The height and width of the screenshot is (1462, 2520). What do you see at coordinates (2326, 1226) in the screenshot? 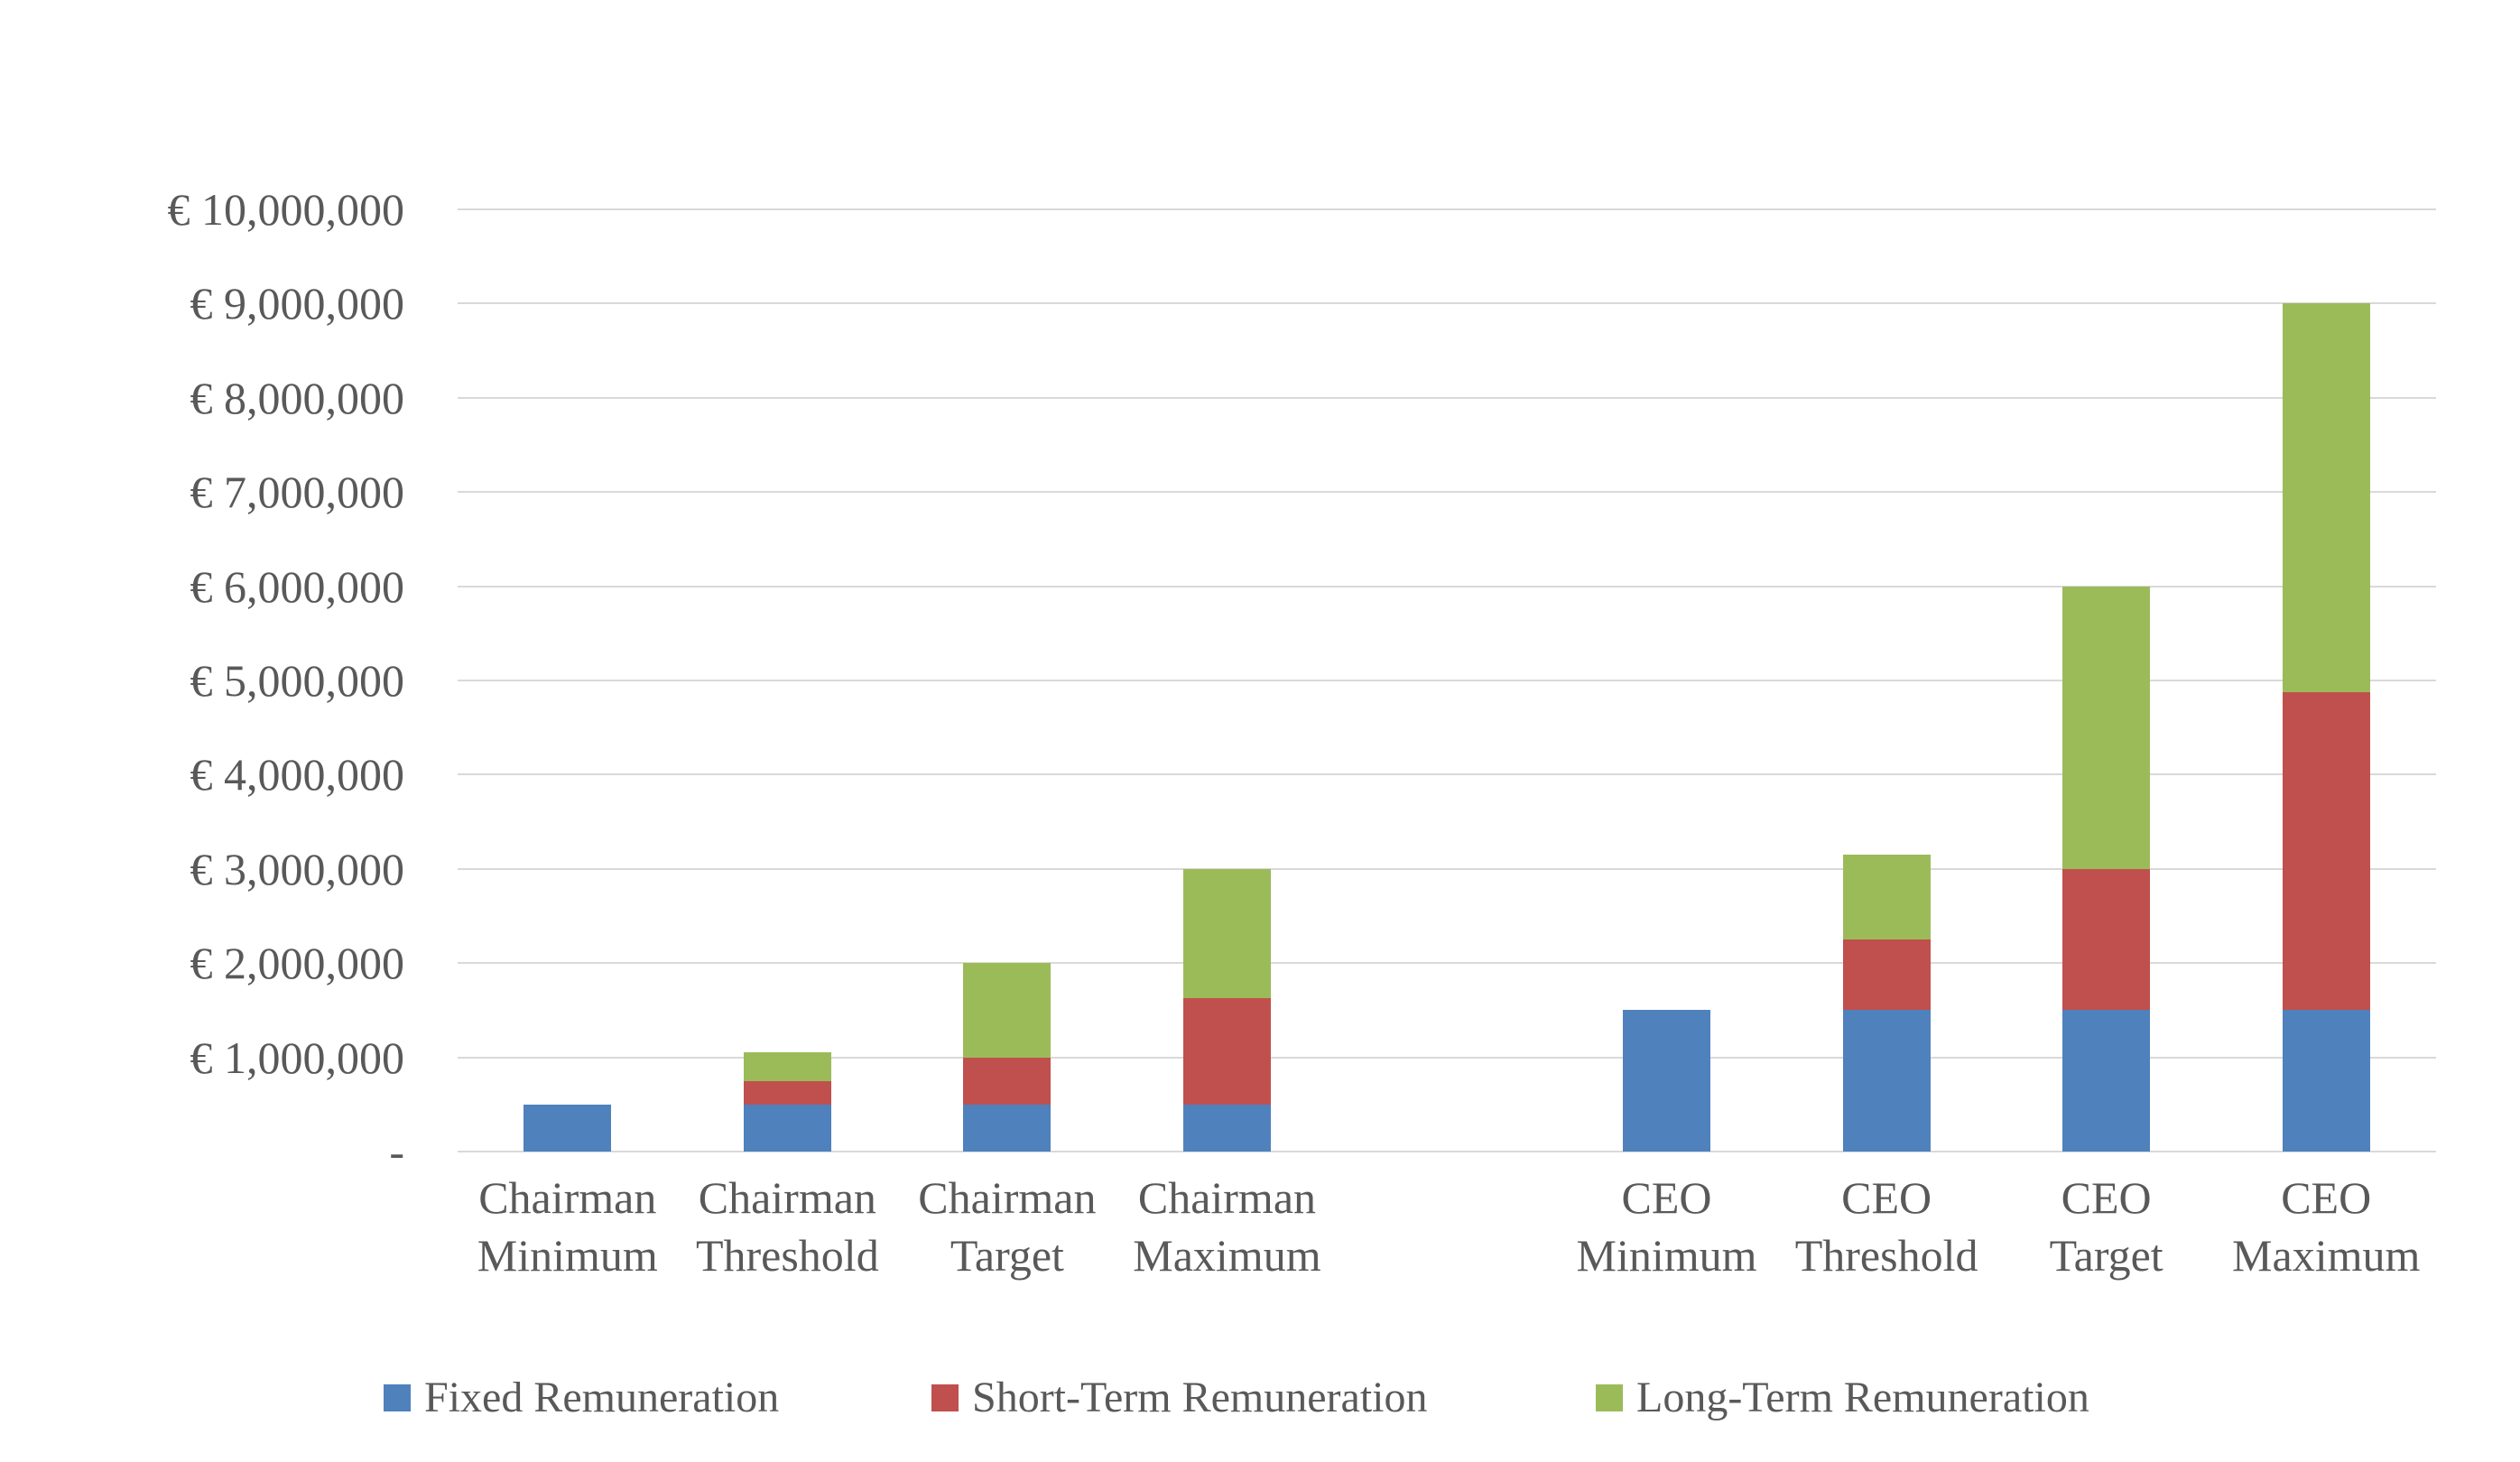
I see `x-axis-label: CEO Maximum` at bounding box center [2326, 1226].